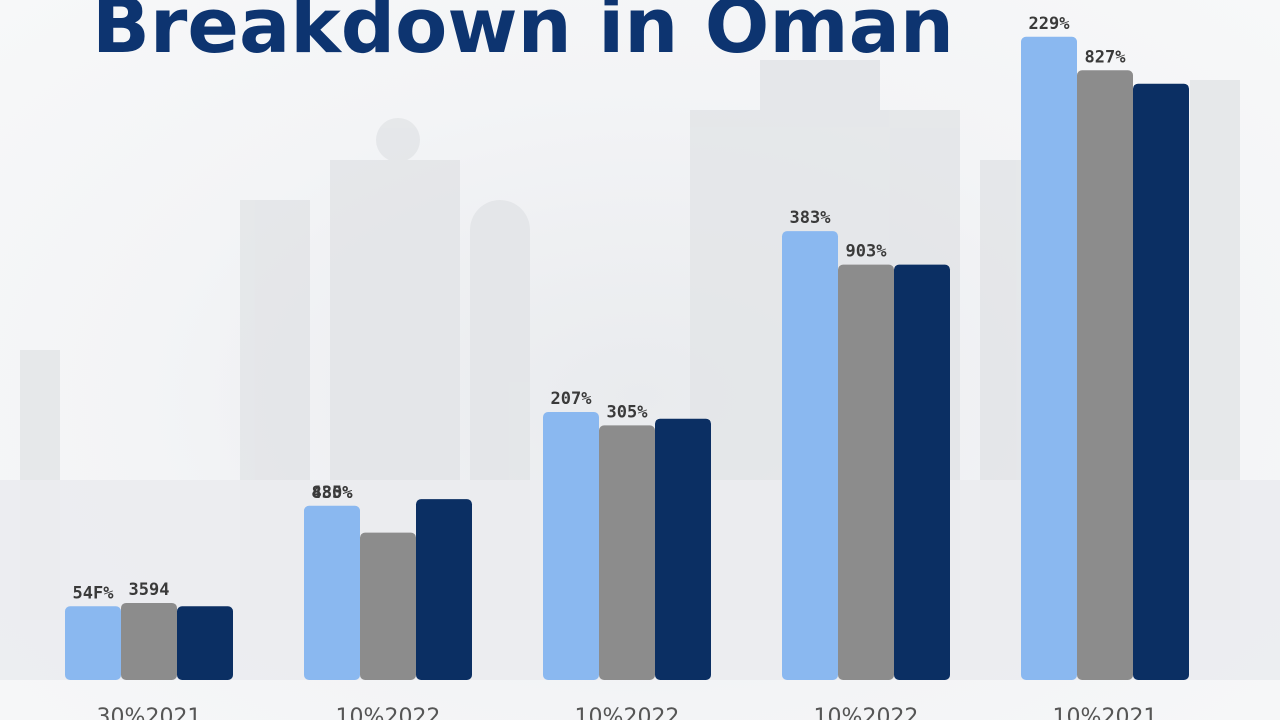  I want to click on bar-data-label: 3594, so click(149, 590).